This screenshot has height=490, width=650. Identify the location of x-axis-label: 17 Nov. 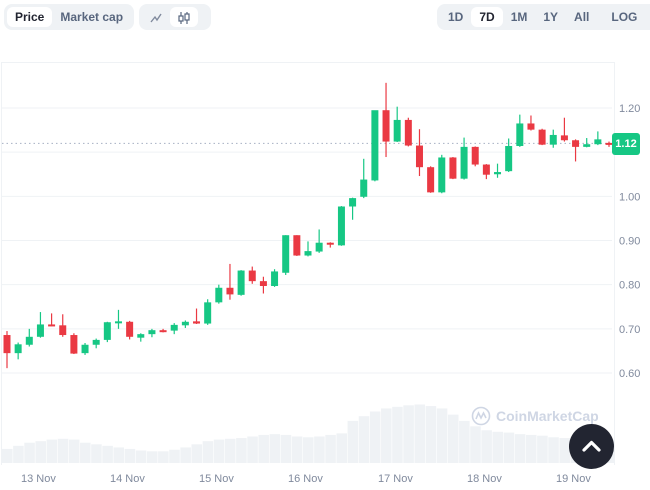
(395, 479).